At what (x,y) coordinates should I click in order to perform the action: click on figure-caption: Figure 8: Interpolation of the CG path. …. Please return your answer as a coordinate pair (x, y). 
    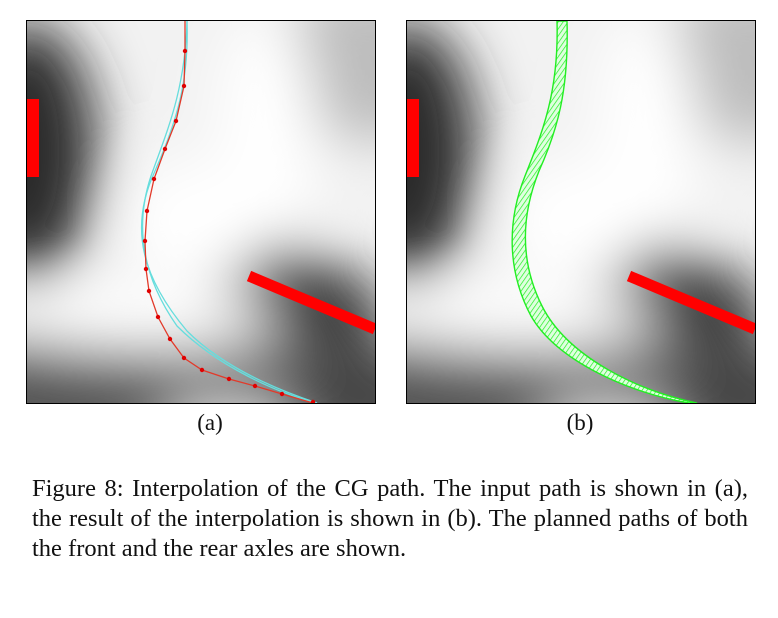
    Looking at the image, I should click on (390, 518).